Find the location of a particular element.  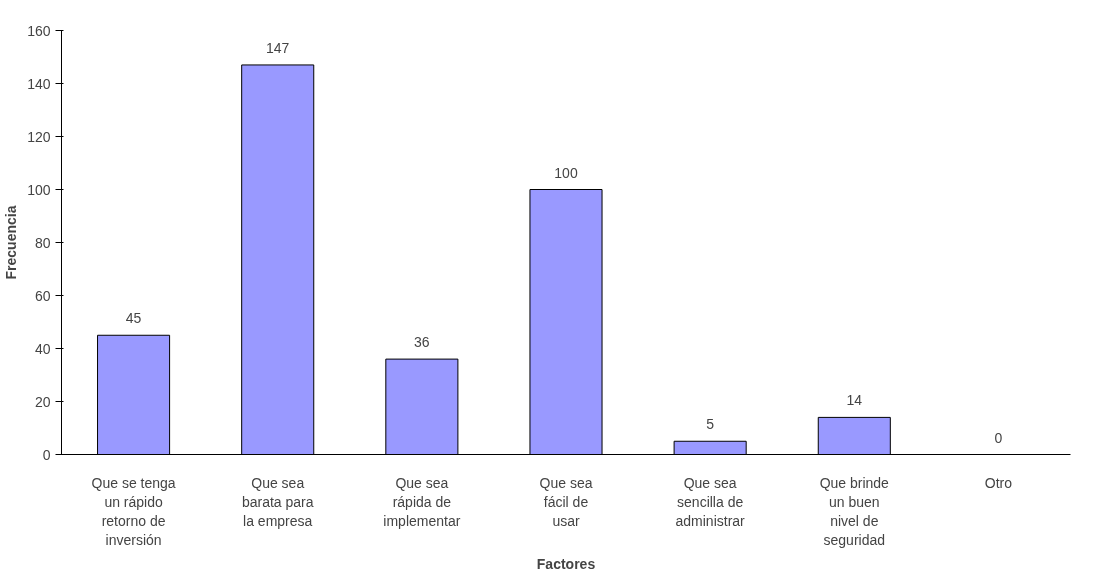

y-tick-label: 0 is located at coordinates (46, 454).